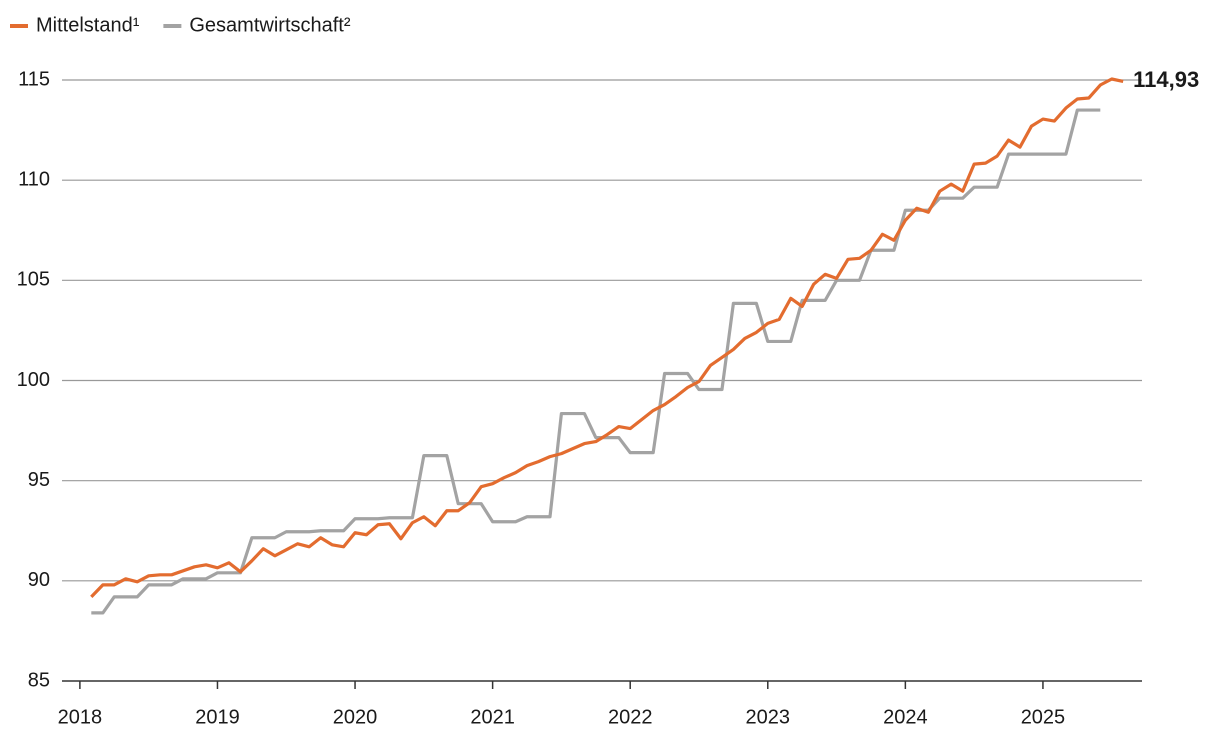 The width and height of the screenshot is (1220, 750). Describe the element at coordinates (34, 179) in the screenshot. I see `y-tick-label: 110` at that location.